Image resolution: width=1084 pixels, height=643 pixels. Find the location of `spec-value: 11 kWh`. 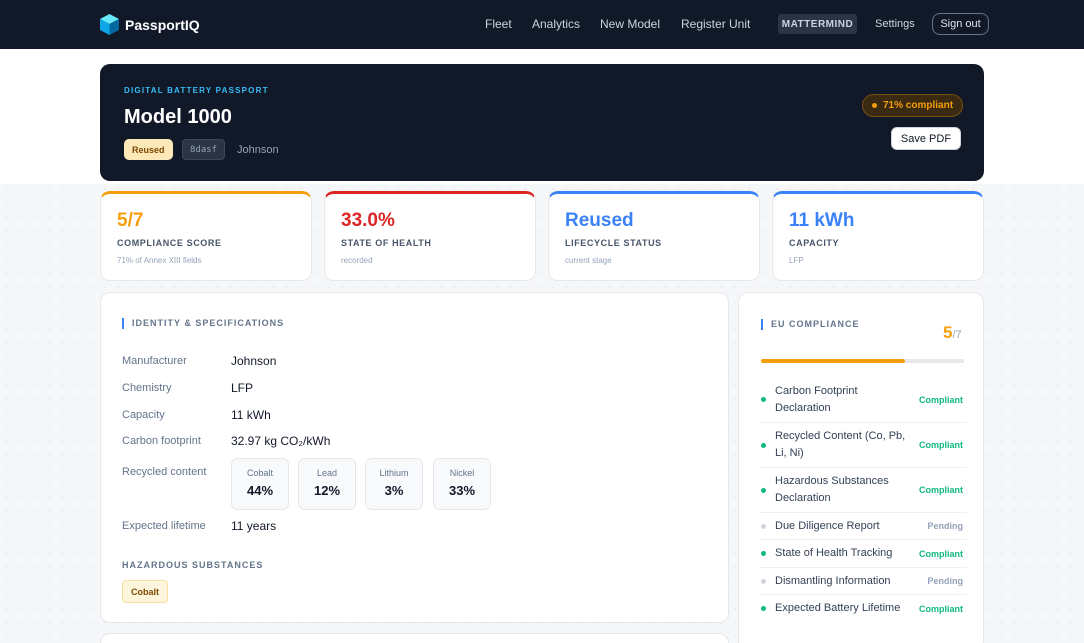

spec-value: 11 kWh is located at coordinates (251, 415).